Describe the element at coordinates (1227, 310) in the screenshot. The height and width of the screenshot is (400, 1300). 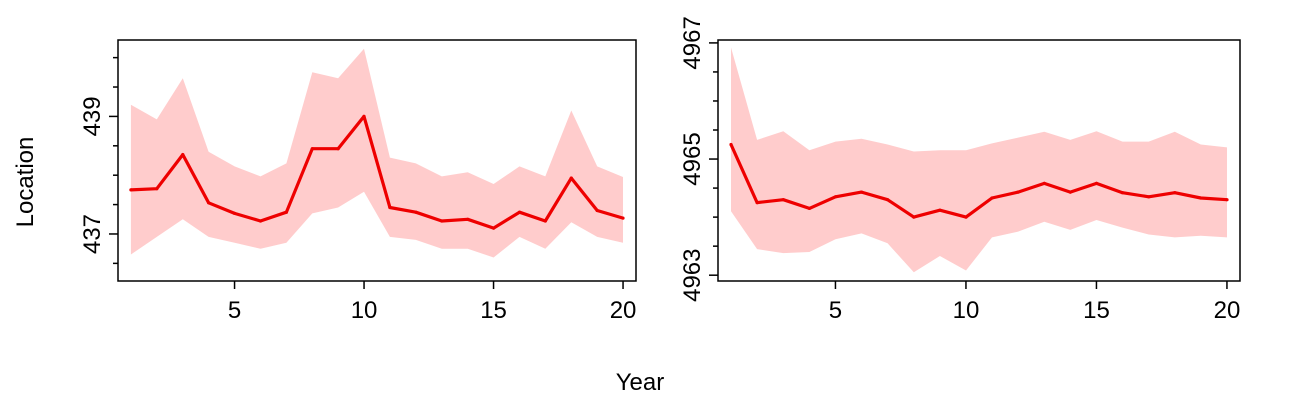
I see `right-x-tick-label: 20` at that location.